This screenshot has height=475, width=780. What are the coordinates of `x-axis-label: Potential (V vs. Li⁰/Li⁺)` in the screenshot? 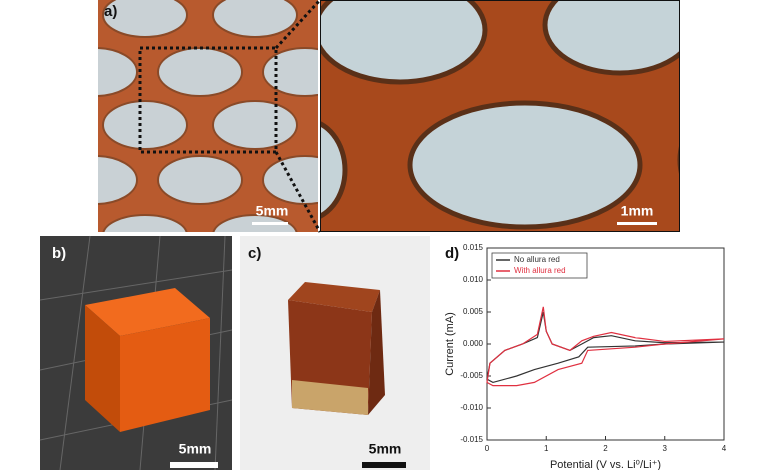 It's located at (605, 464).